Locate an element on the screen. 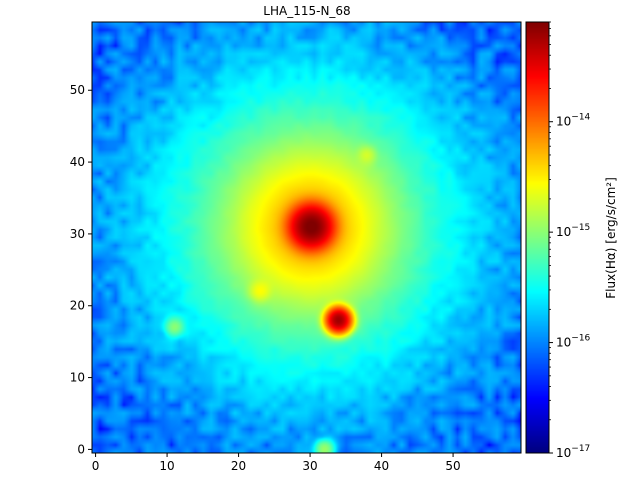  x-tick-label: 50 is located at coordinates (452, 466).